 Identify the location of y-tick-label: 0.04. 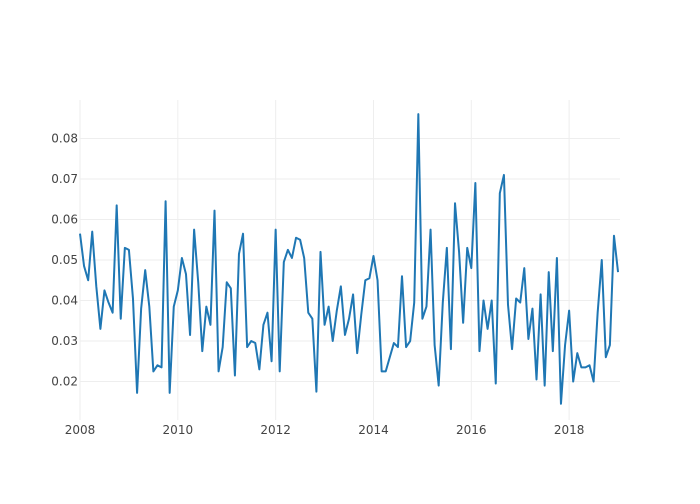
(64, 301).